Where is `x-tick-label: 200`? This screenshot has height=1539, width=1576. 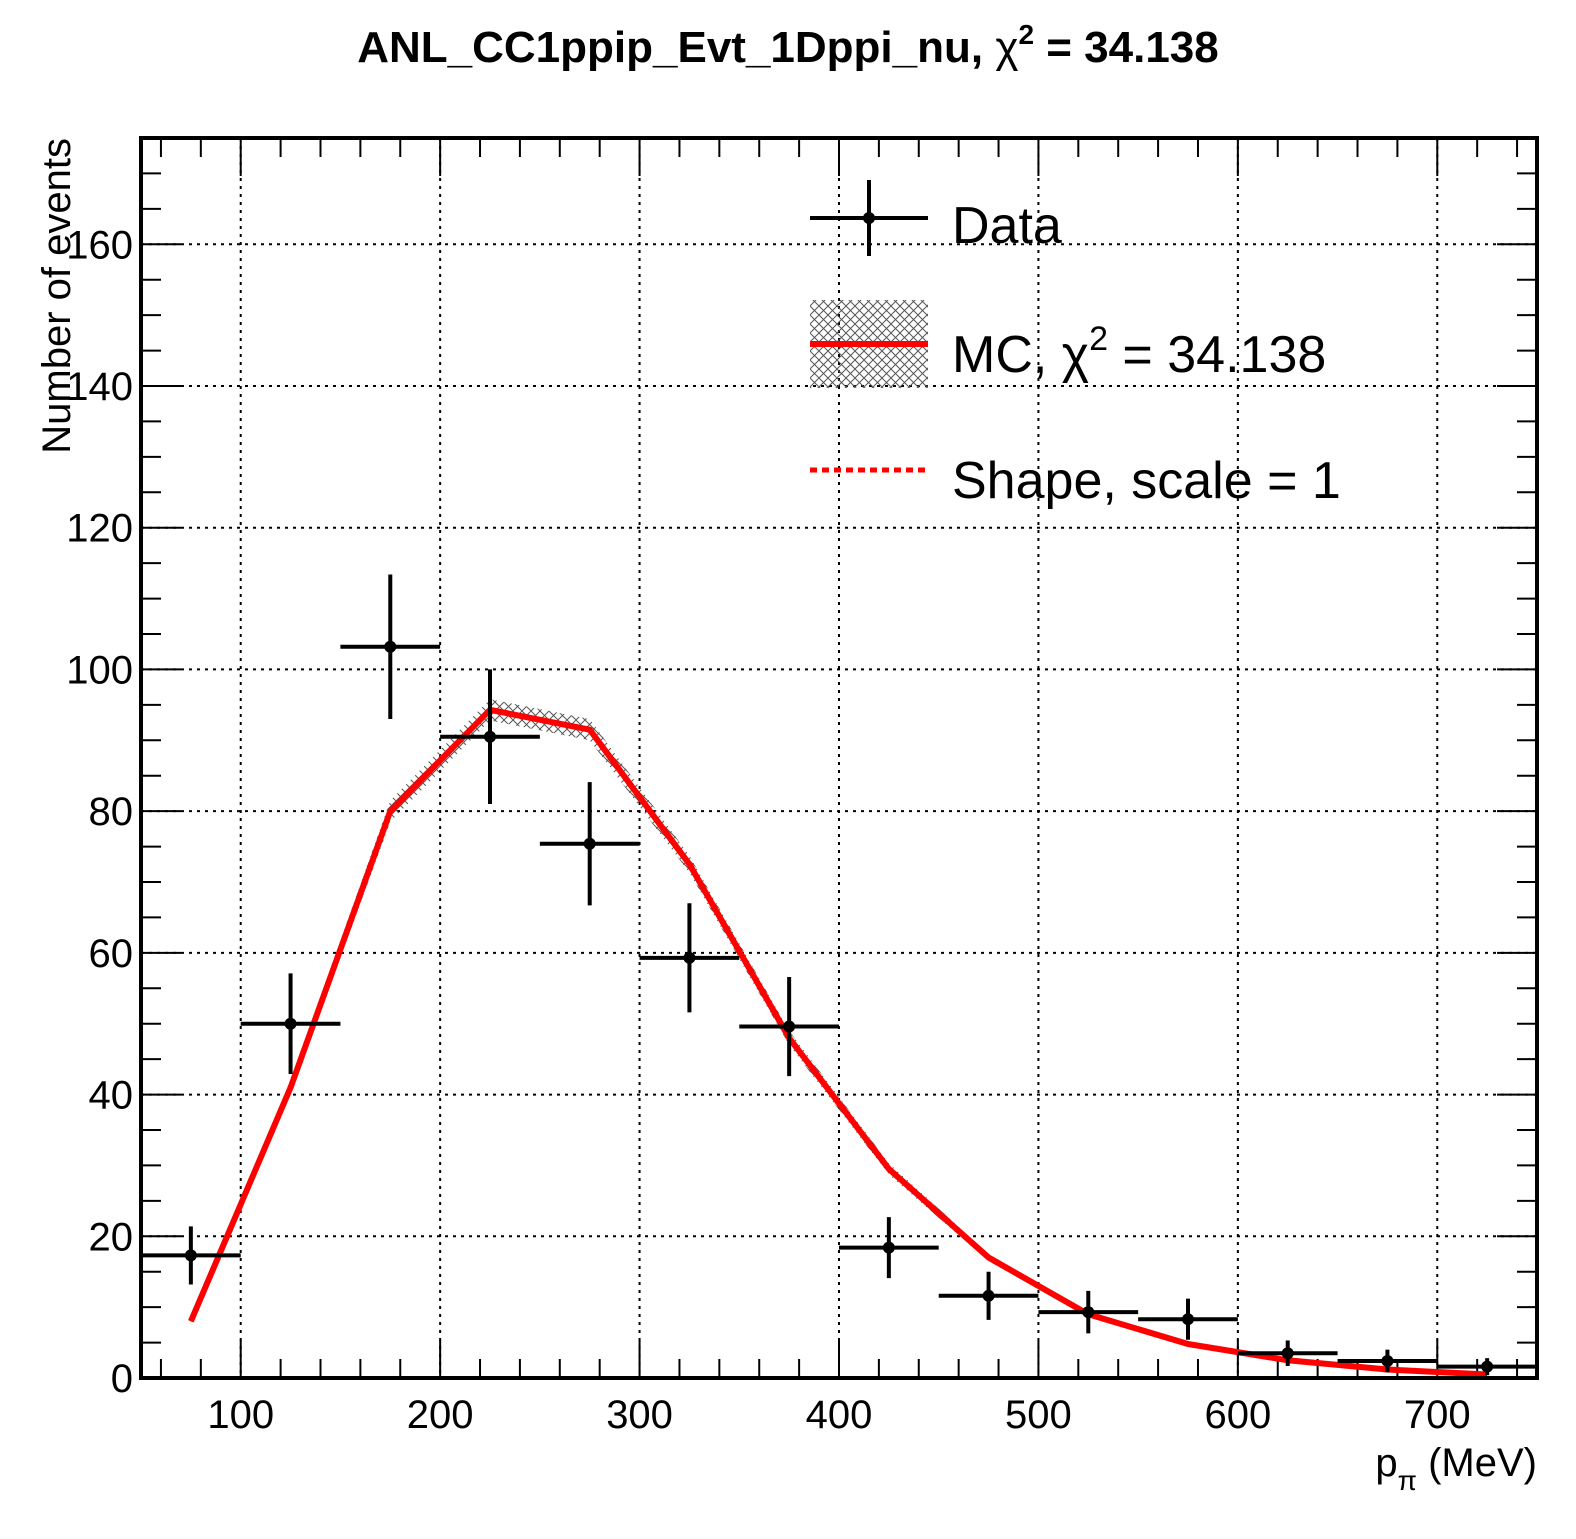 x-tick-label: 200 is located at coordinates (440, 1415).